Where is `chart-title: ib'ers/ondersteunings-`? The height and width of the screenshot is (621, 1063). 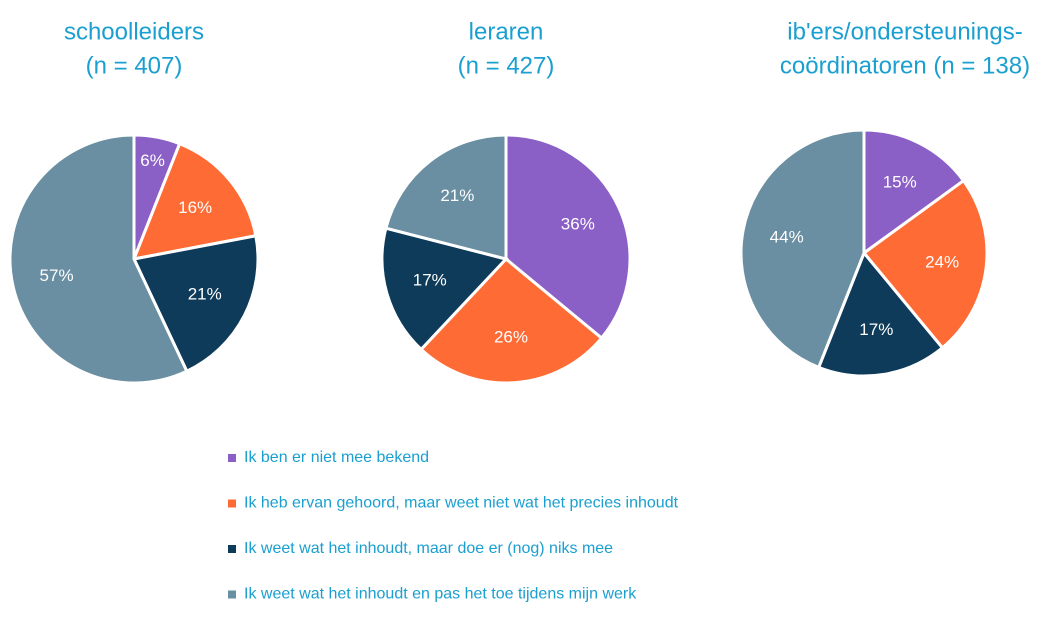 chart-title: ib'ers/ondersteunings- is located at coordinates (904, 31).